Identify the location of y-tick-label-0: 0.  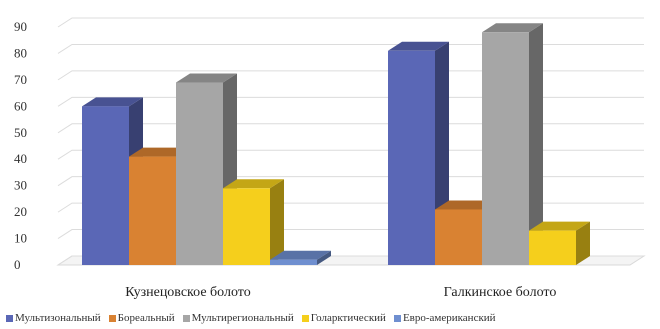
(17, 264).